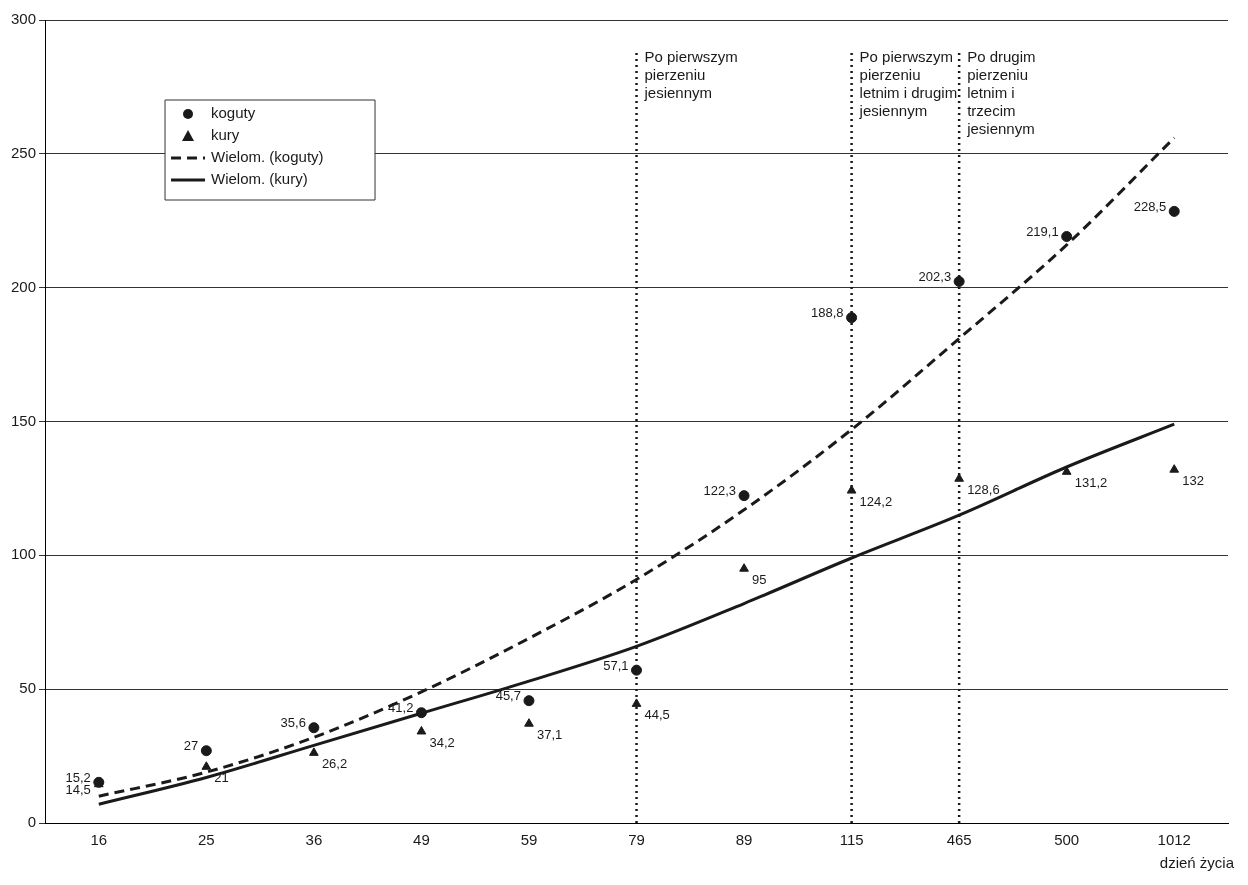 The image size is (1248, 885). What do you see at coordinates (225, 135) in the screenshot?
I see `legend-label: kury` at bounding box center [225, 135].